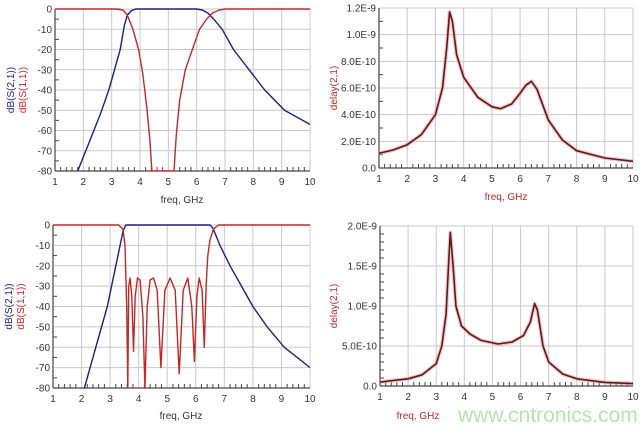 Image resolution: width=640 pixels, height=429 pixels. I want to click on series-glow, so click(506, 308).